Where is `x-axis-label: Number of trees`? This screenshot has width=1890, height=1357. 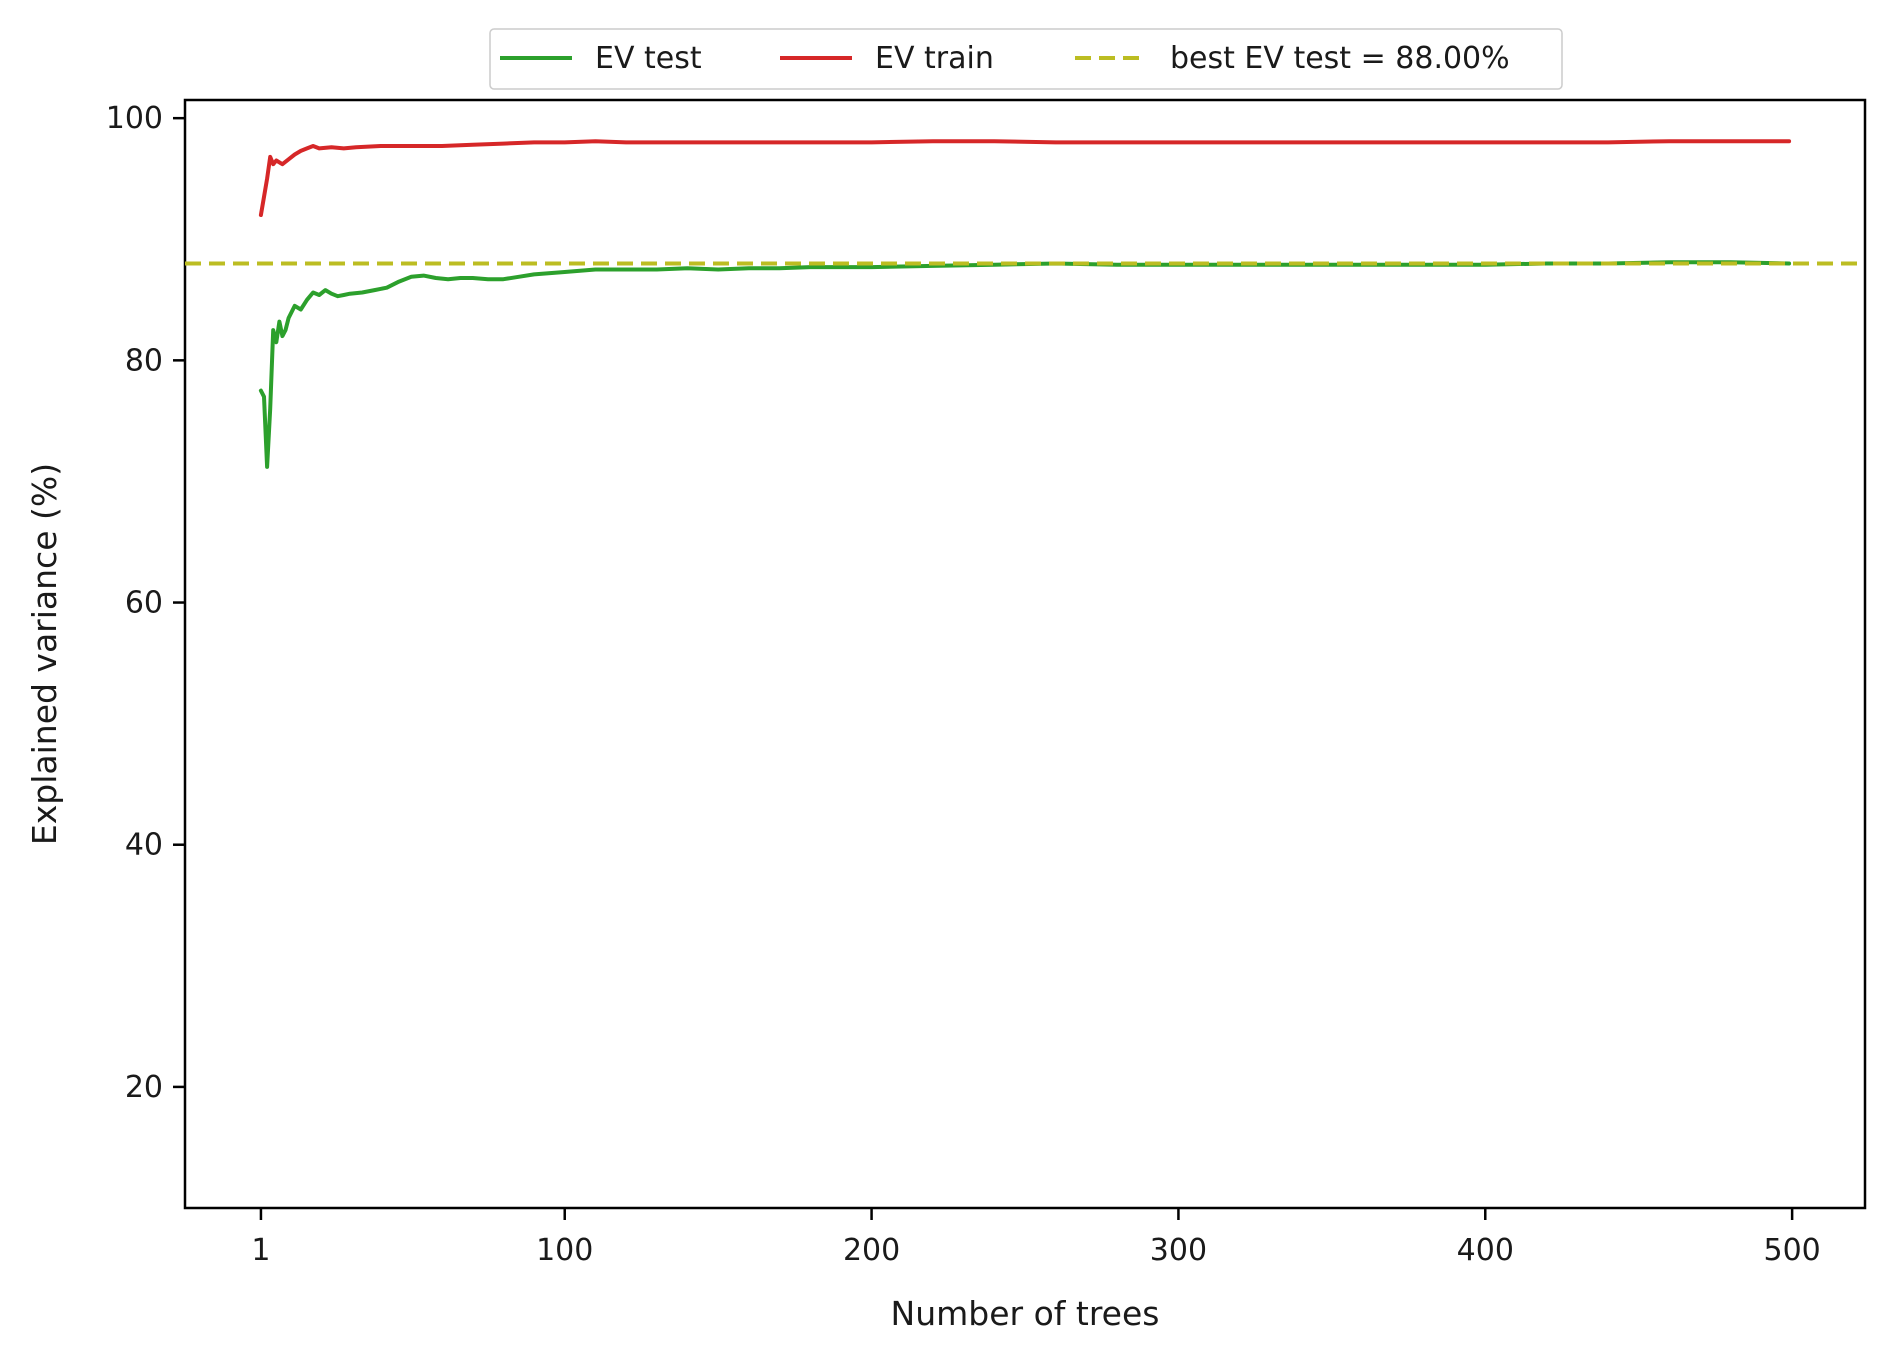
x-axis-label: Number of trees is located at coordinates (1025, 1313).